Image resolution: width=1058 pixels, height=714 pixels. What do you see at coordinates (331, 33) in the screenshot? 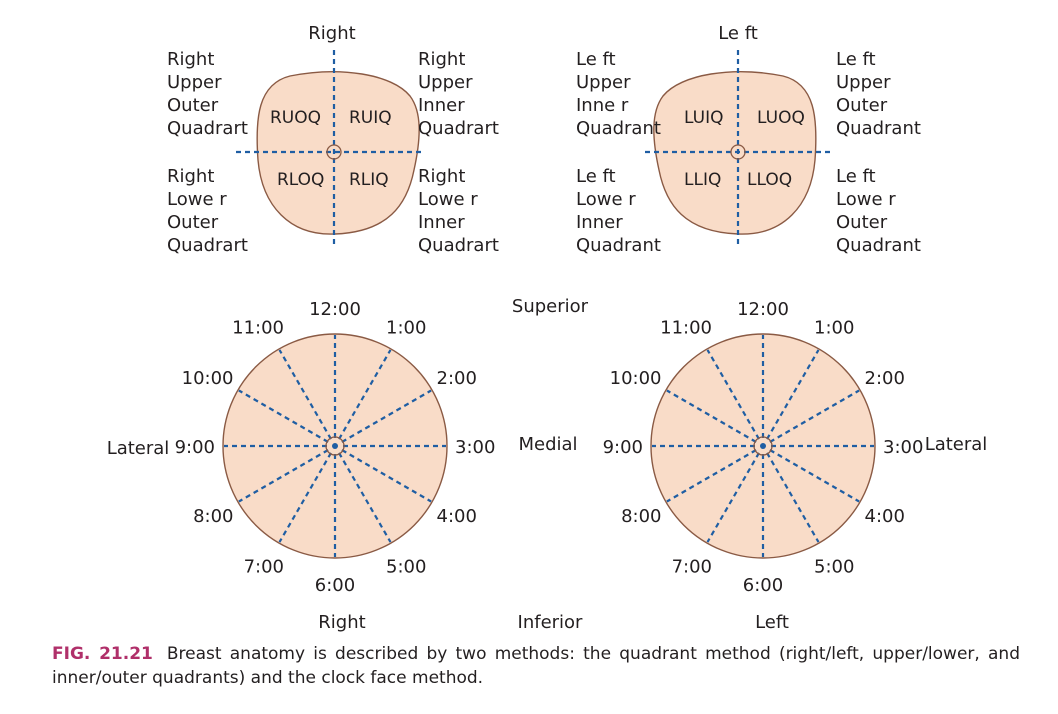
I see `right-quadrant-title: Right` at bounding box center [331, 33].